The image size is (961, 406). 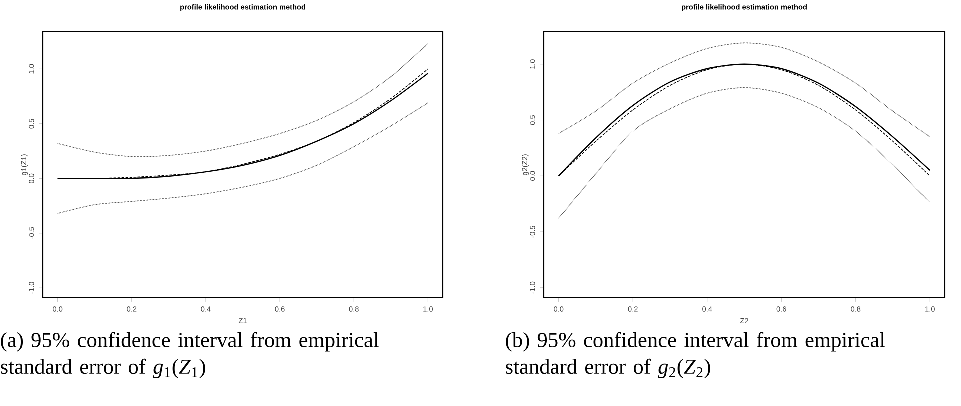 What do you see at coordinates (190, 355) in the screenshot?
I see `text: (a) 95% confidence interval from empirical standard error of g$_{1}$(Z$_{1}$)` at bounding box center [190, 355].